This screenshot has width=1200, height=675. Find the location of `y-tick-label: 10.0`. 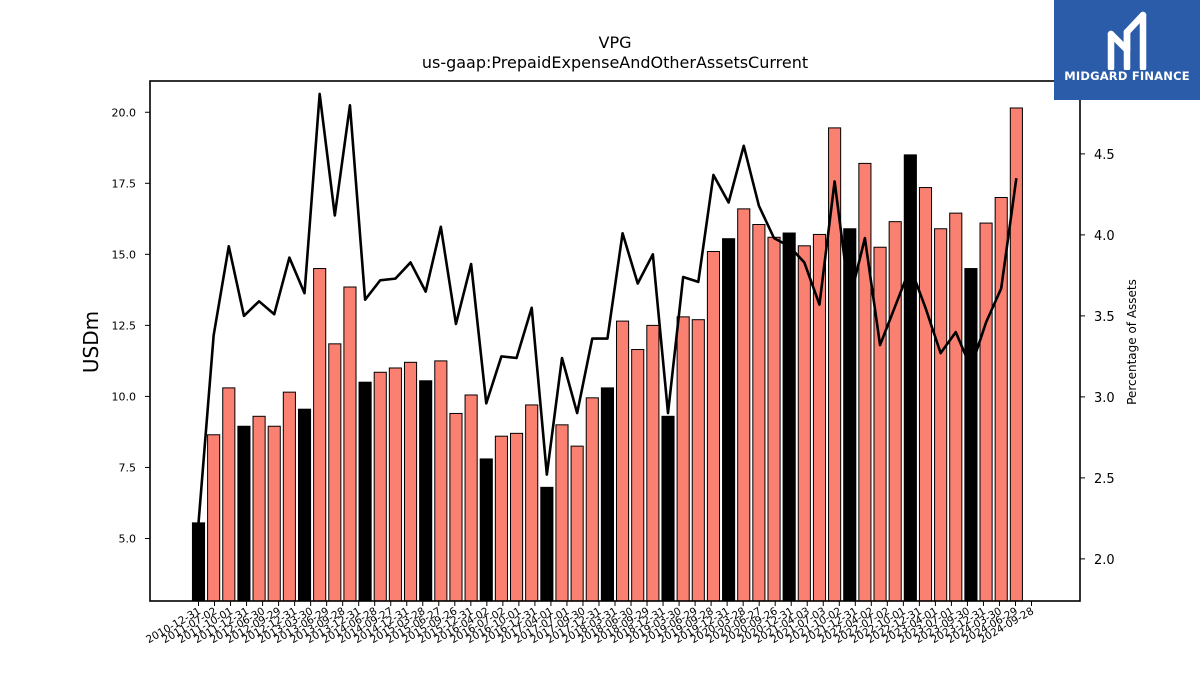

y-tick-label: 10.0 is located at coordinates (124, 396).